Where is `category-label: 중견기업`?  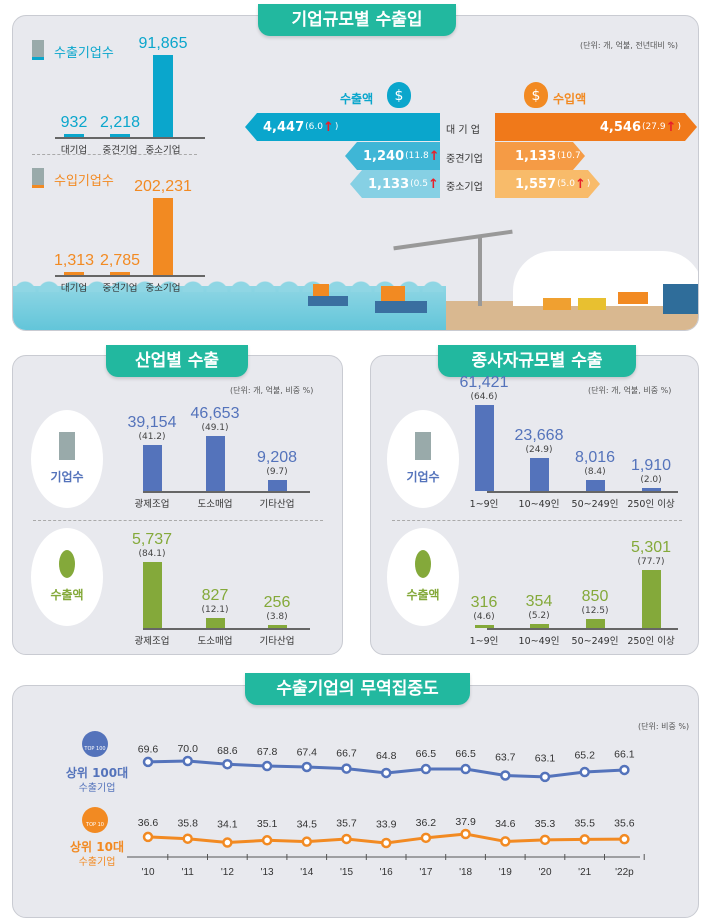 category-label: 중견기업 is located at coordinates (120, 288).